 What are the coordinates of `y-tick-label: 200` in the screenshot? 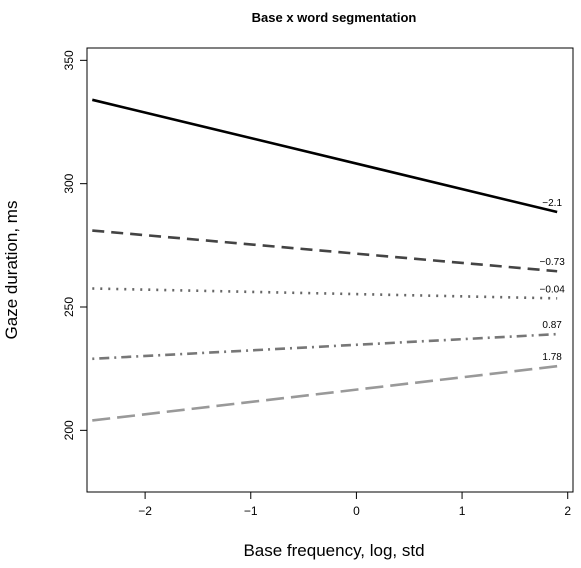 It's located at (69, 430).